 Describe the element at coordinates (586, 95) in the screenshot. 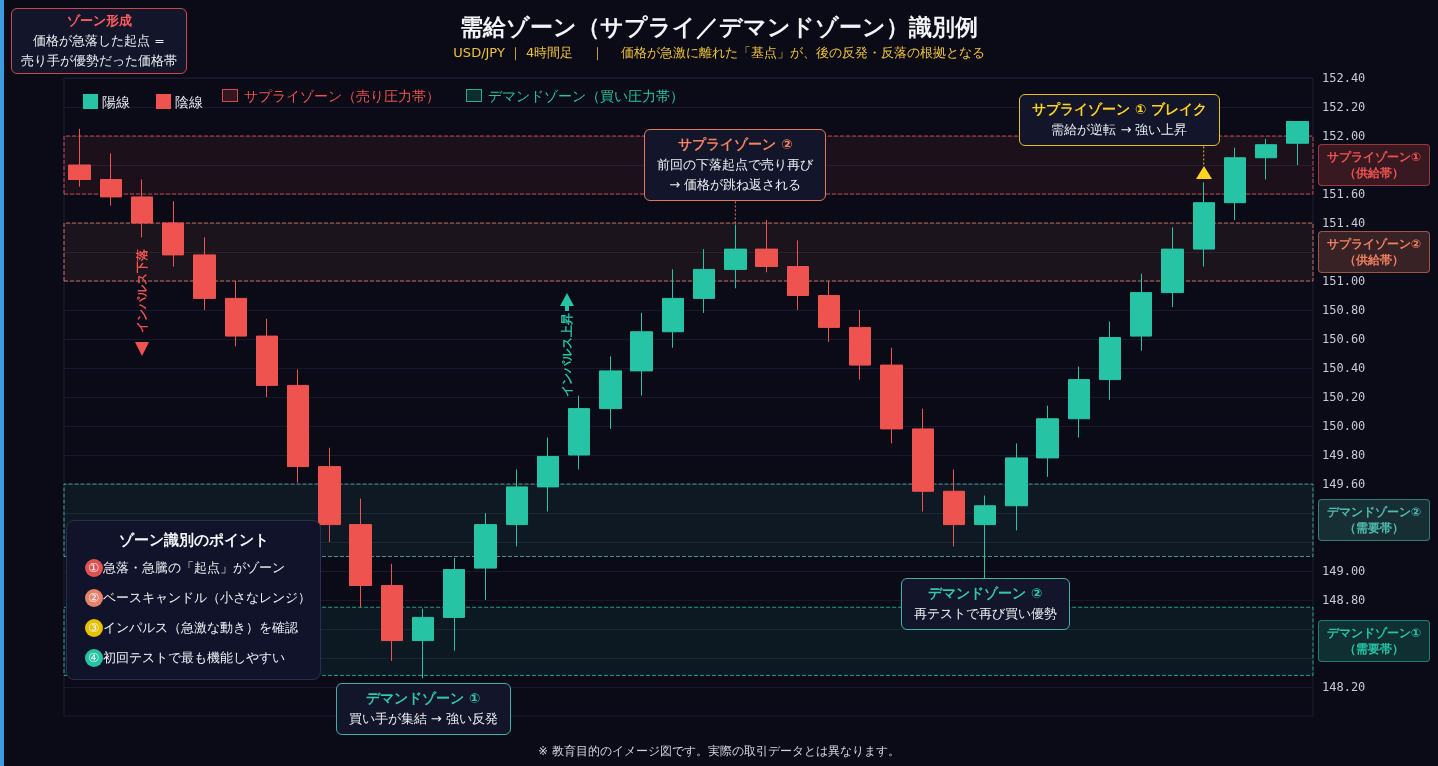

I see `annotation: デマンドゾーン（買い圧力帯）` at that location.